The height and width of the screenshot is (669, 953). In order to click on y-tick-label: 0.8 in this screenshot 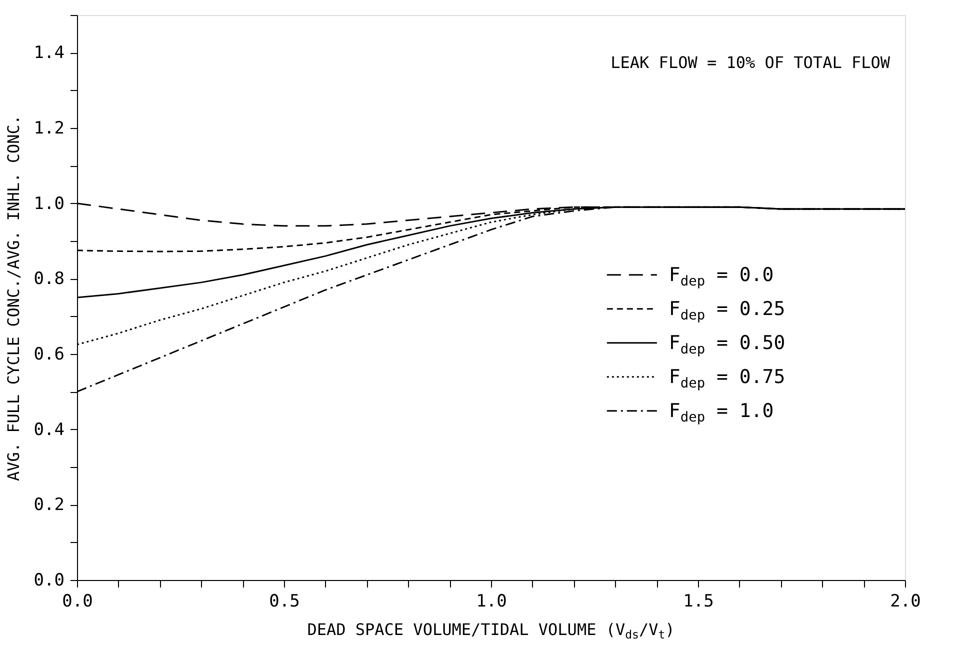, I will do `click(49, 279)`.